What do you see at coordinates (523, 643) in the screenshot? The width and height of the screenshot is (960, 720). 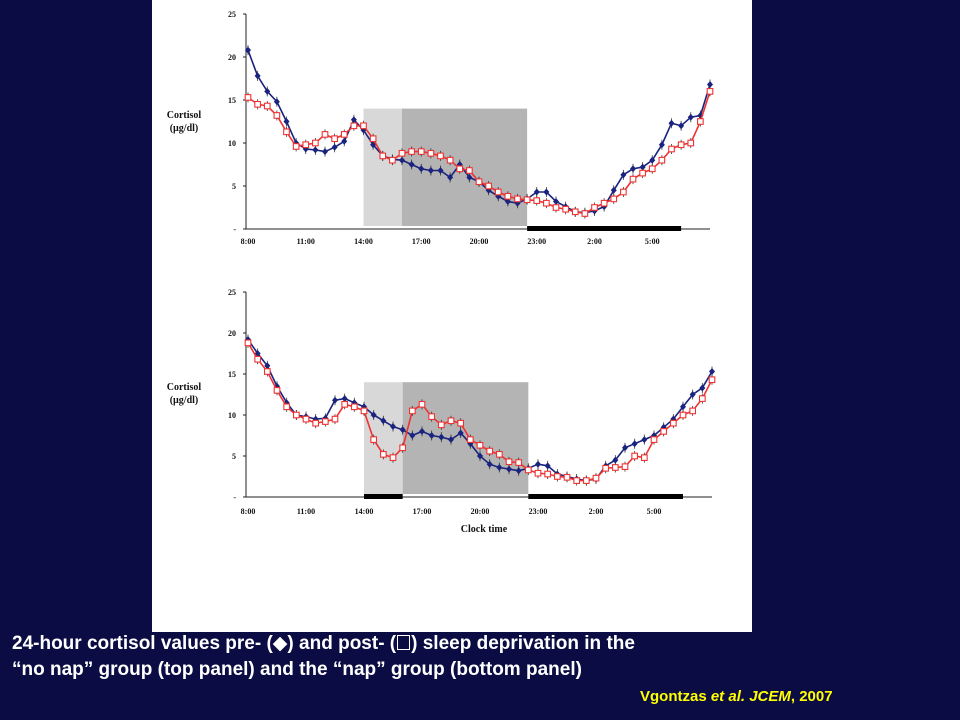 I see `caption-text-part: ) sleep deprivation in the` at bounding box center [523, 643].